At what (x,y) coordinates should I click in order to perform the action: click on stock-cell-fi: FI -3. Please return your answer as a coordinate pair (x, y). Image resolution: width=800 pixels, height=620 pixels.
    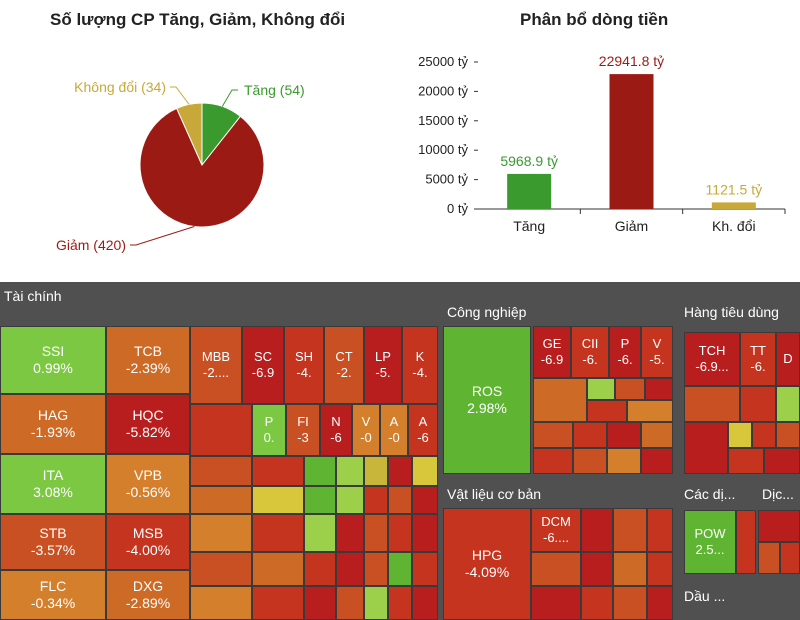
    Looking at the image, I should click on (303, 430).